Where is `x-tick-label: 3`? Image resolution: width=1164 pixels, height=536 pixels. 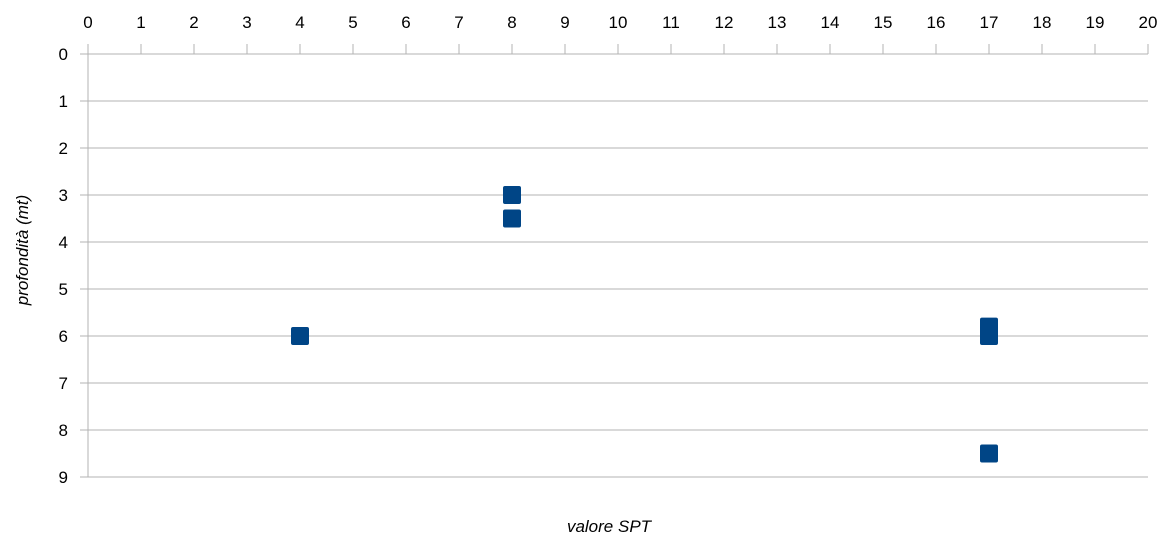
x-tick-label: 3 is located at coordinates (246, 22).